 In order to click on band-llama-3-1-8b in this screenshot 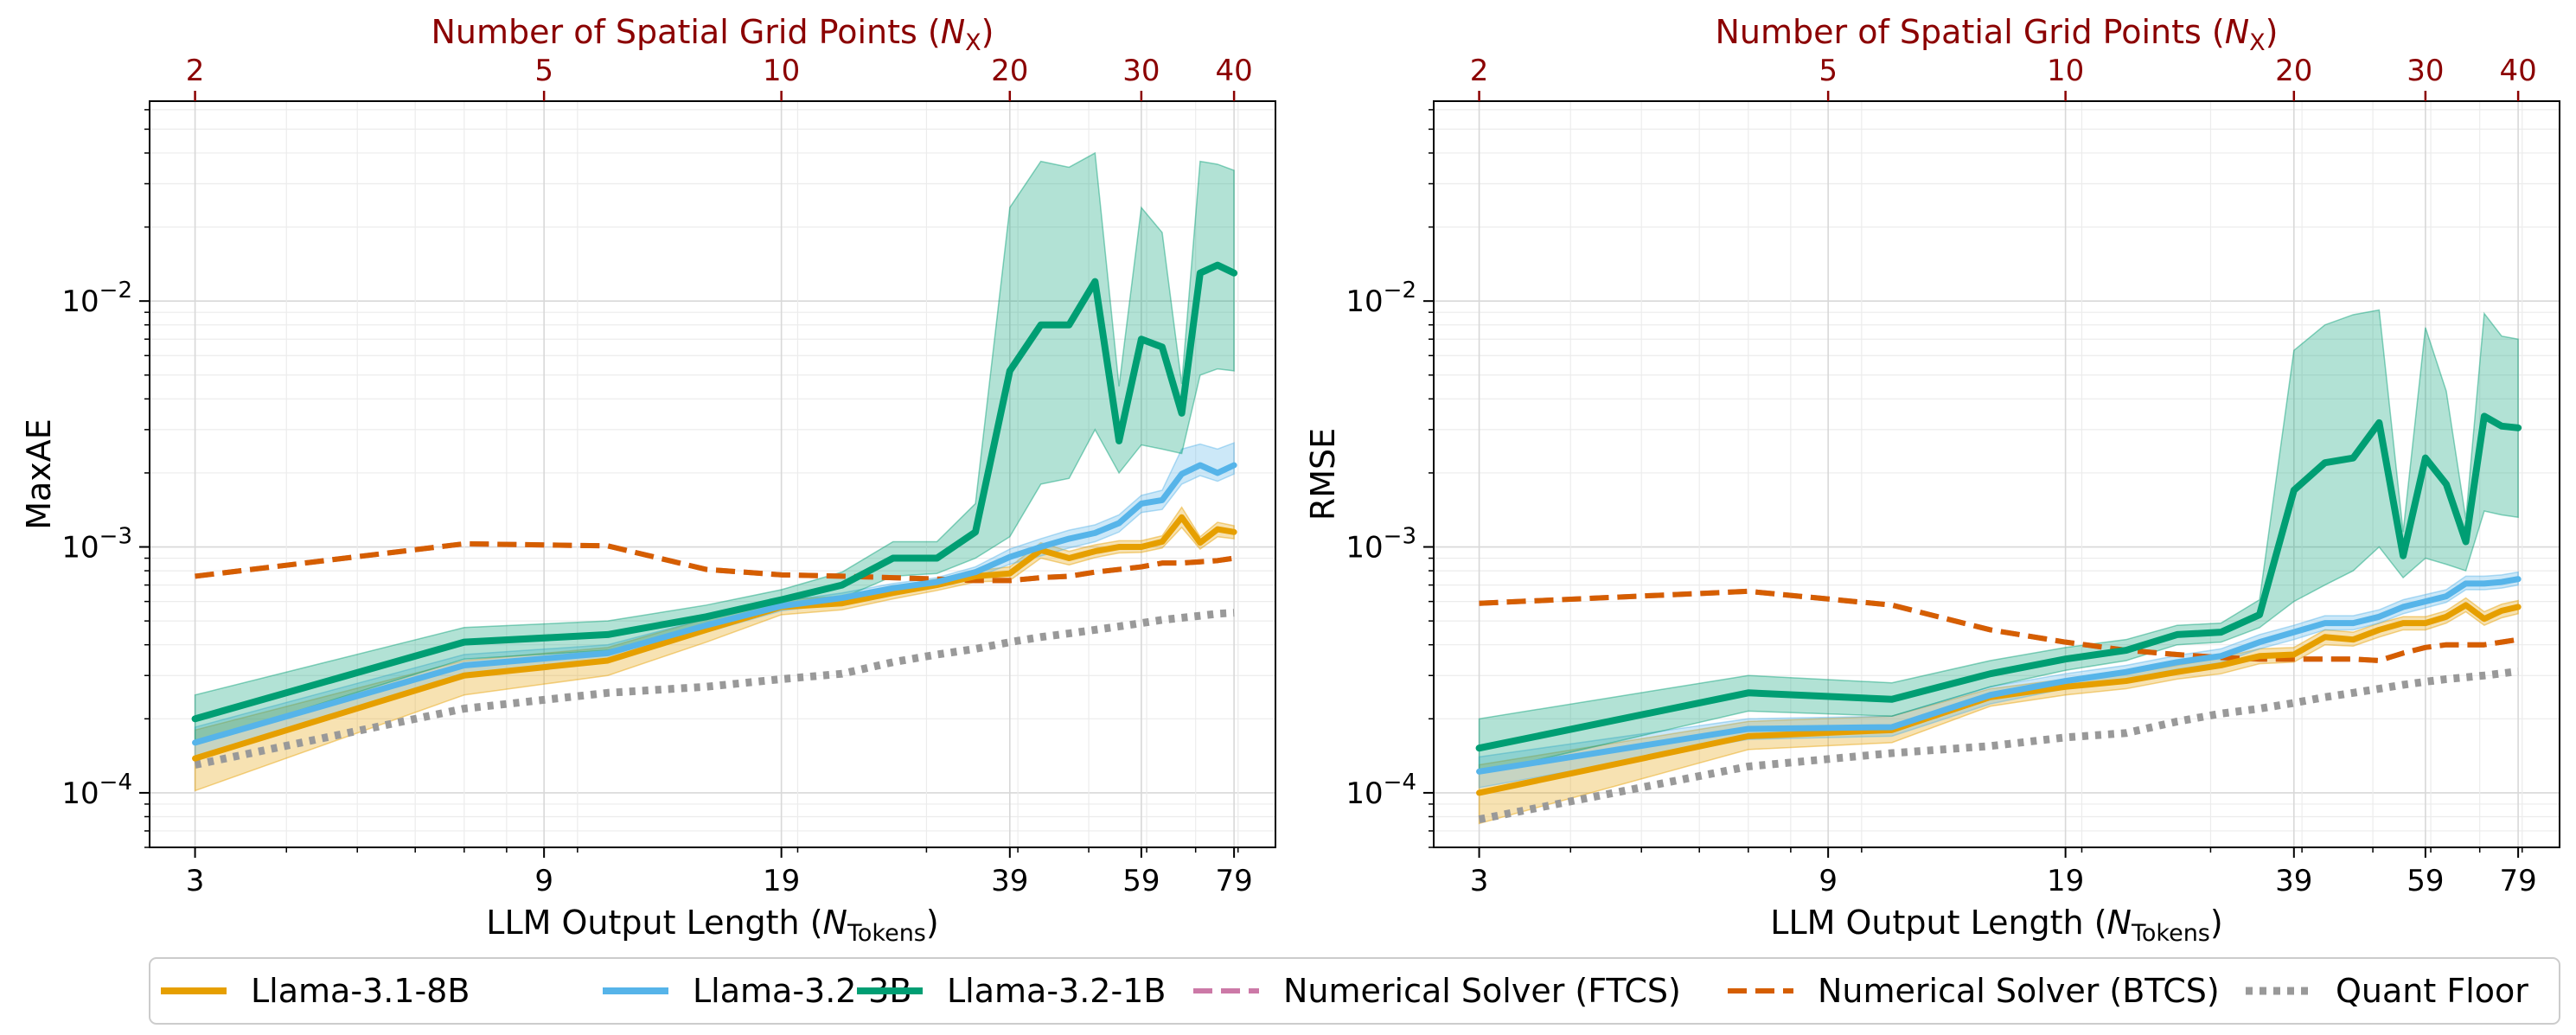, I will do `click(714, 649)`.